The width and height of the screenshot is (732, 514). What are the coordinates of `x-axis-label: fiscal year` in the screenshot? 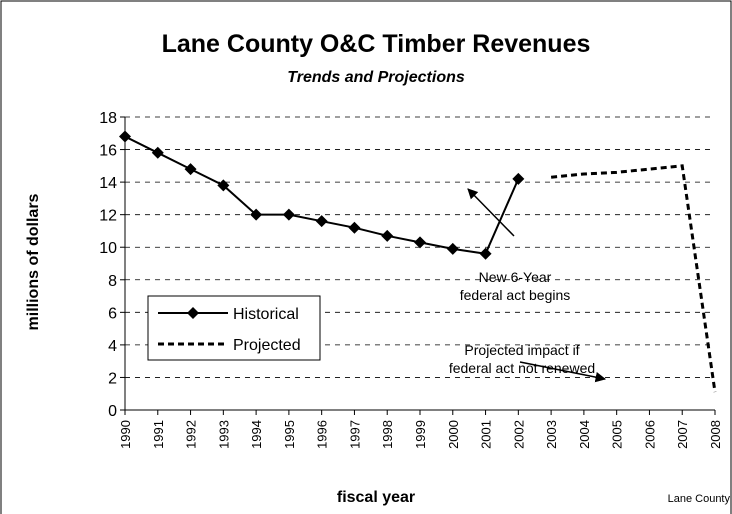 It's located at (376, 497).